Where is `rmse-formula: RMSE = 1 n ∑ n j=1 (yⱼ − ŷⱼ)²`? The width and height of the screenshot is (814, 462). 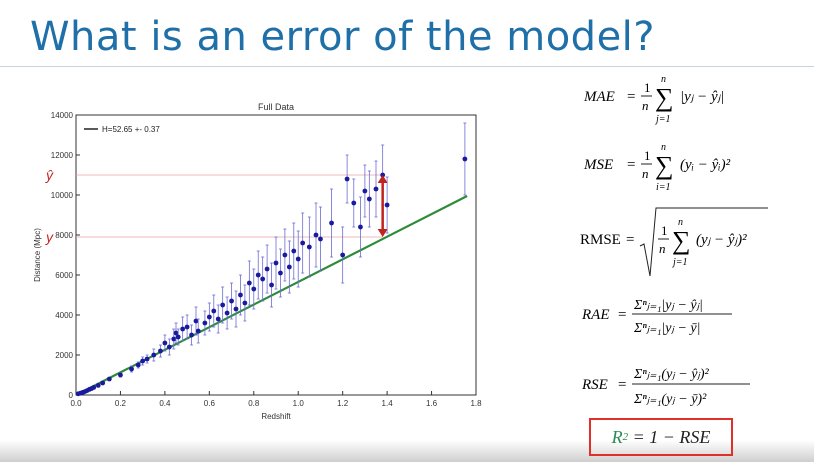
rmse-formula: RMSE = 1 n ∑ n j=1 (yⱼ − ŷⱼ)² is located at coordinates (680, 242).